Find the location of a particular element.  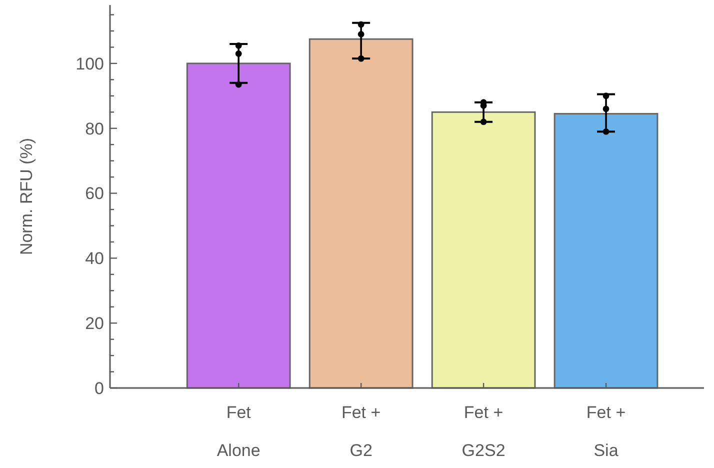

y-tick-label: 100 is located at coordinates (90, 64).